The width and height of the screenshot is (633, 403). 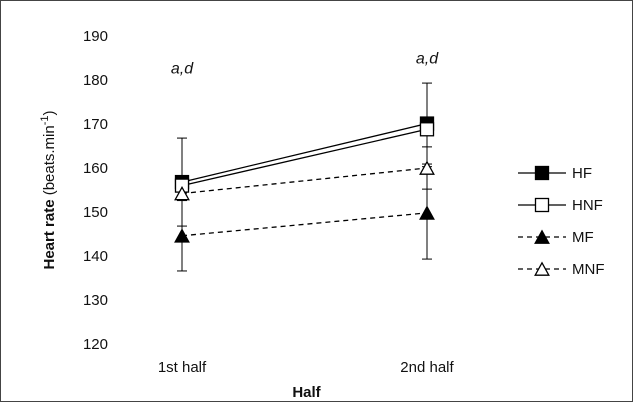 What do you see at coordinates (95, 300) in the screenshot?
I see `y-tick-label: 130` at bounding box center [95, 300].